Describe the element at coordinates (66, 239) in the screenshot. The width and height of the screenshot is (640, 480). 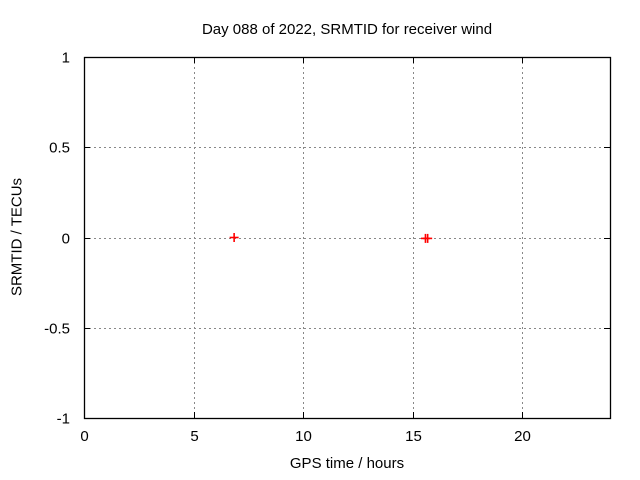
I see `y-tick-label: 0` at that location.